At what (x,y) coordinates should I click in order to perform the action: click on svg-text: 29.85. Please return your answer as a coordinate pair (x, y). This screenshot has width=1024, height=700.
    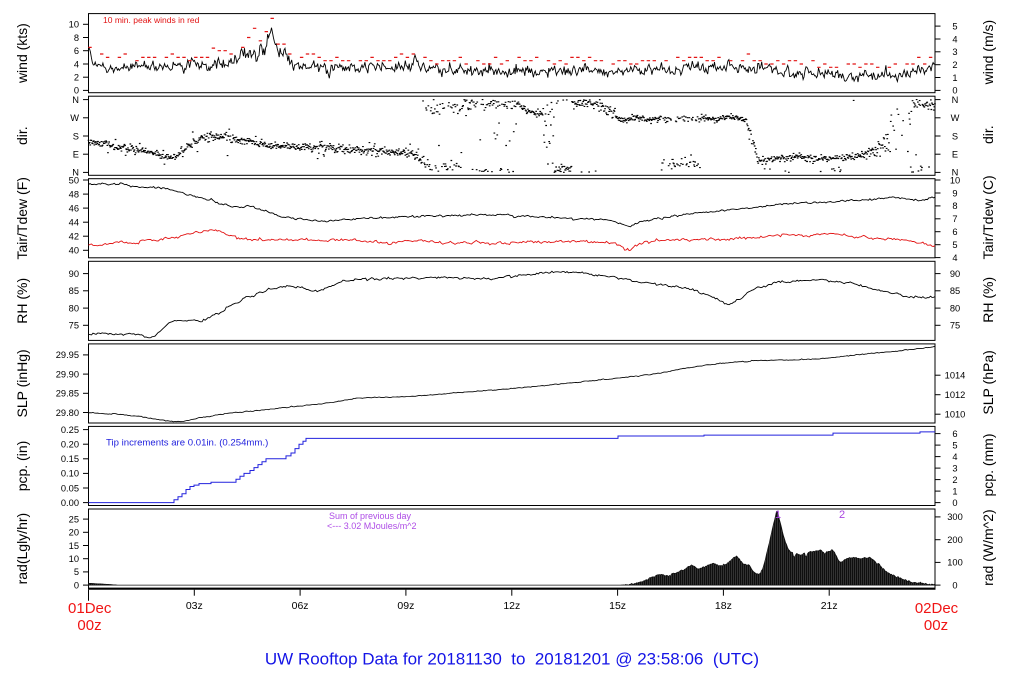
    Looking at the image, I should click on (67, 394).